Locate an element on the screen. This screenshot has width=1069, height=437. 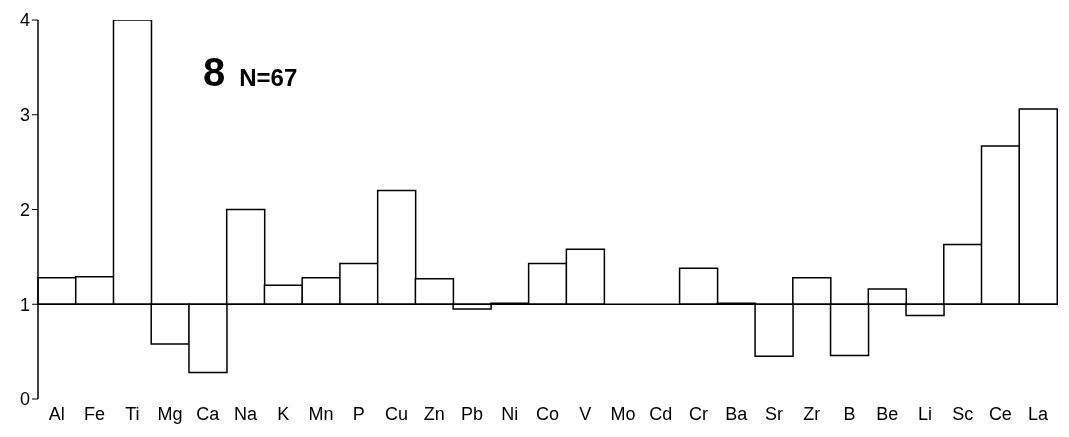
x-tick-label: Ni is located at coordinates (510, 413).